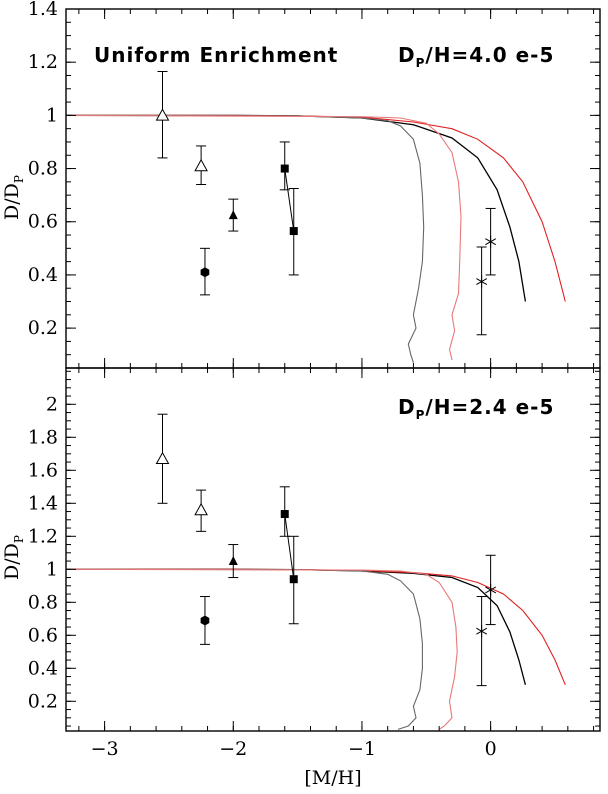 The image size is (608, 794). What do you see at coordinates (52, 115) in the screenshot?
I see `top-y-tick-label: 1` at bounding box center [52, 115].